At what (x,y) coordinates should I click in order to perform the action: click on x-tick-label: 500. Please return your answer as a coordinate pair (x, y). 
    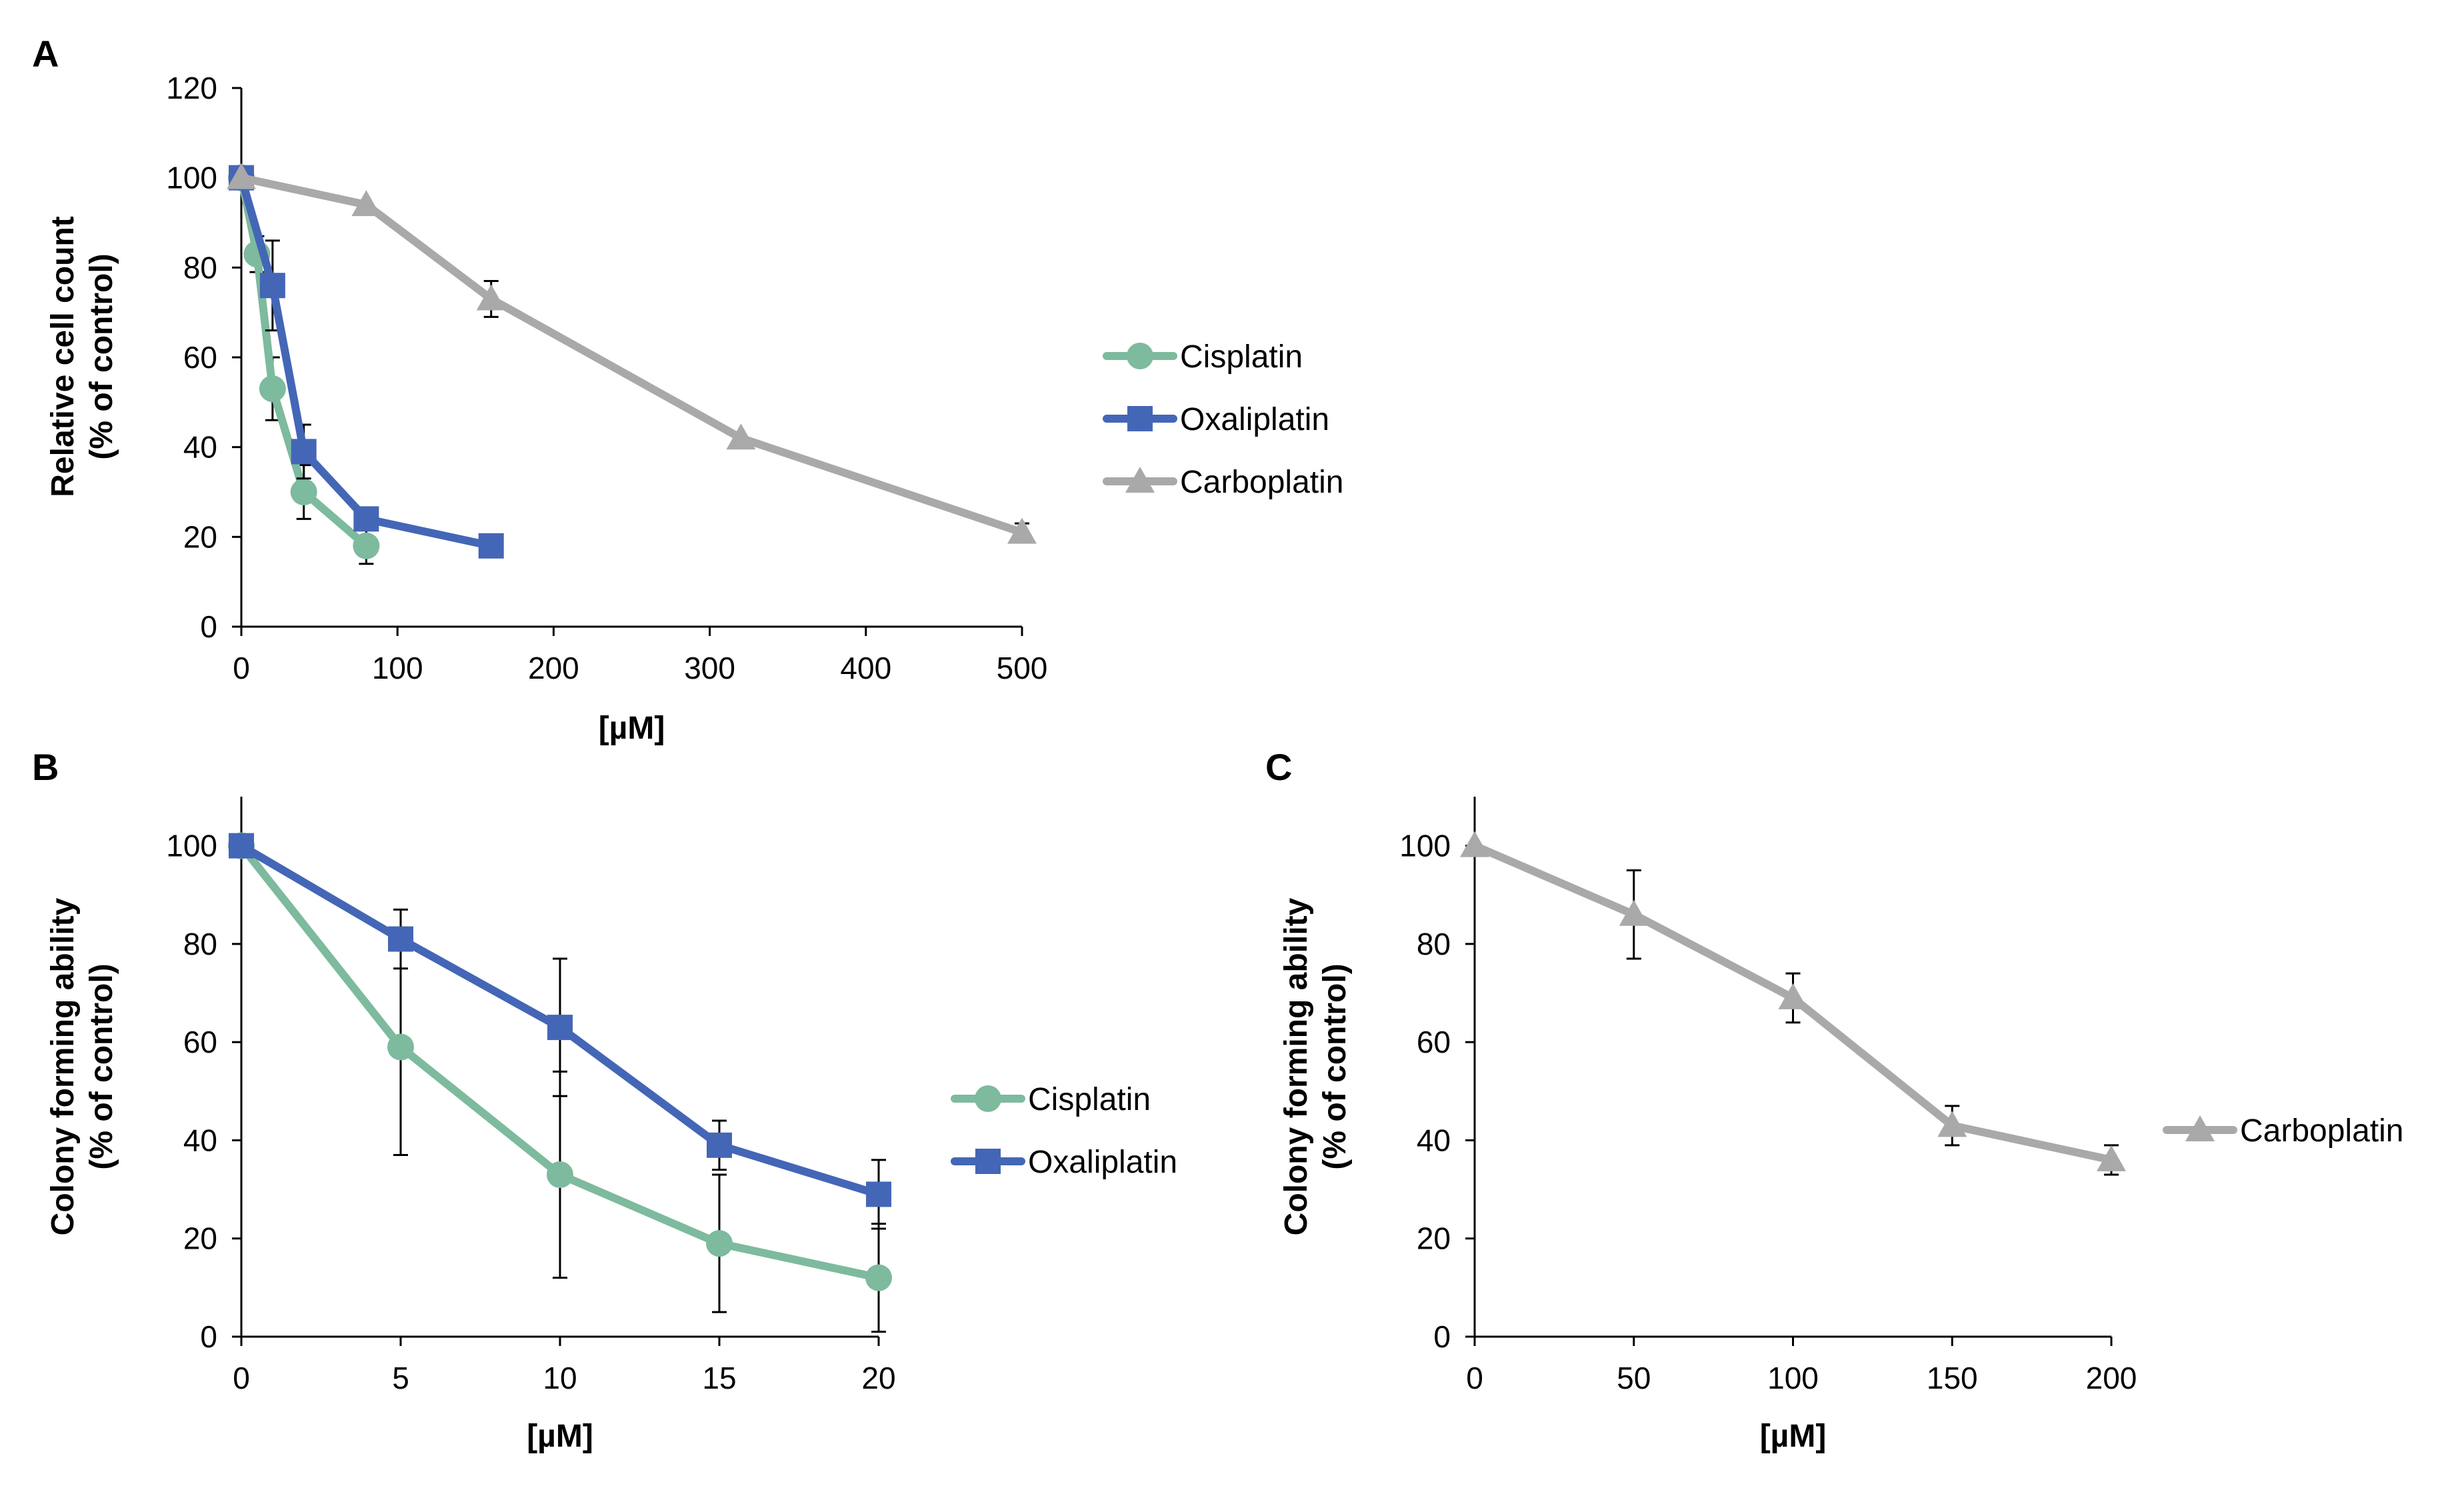
    Looking at the image, I should click on (1022, 668).